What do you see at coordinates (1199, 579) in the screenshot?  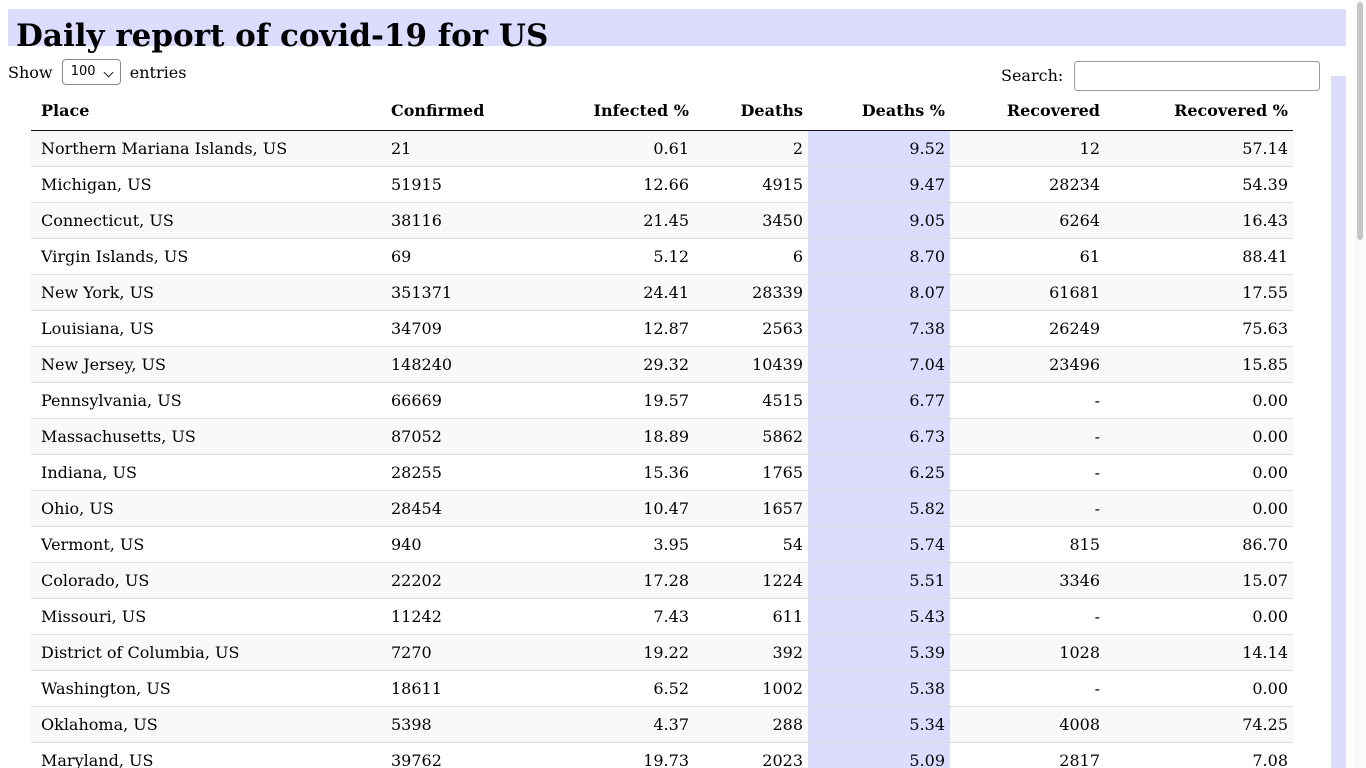 I see `cell-recovered-pct: 15.07` at bounding box center [1199, 579].